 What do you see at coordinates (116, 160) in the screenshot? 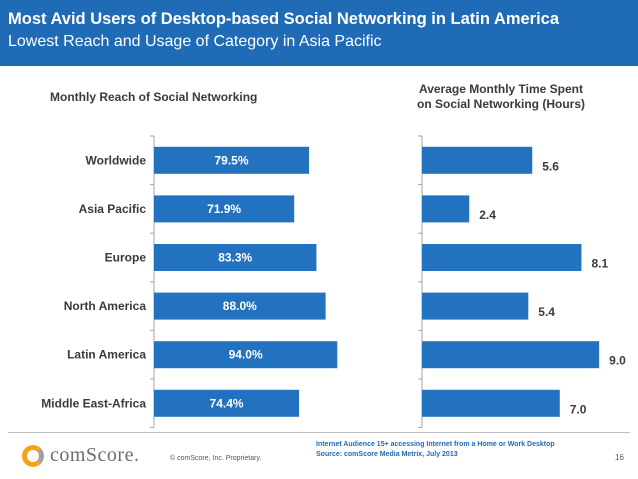
I see `reach-category-label: Worldwide` at bounding box center [116, 160].